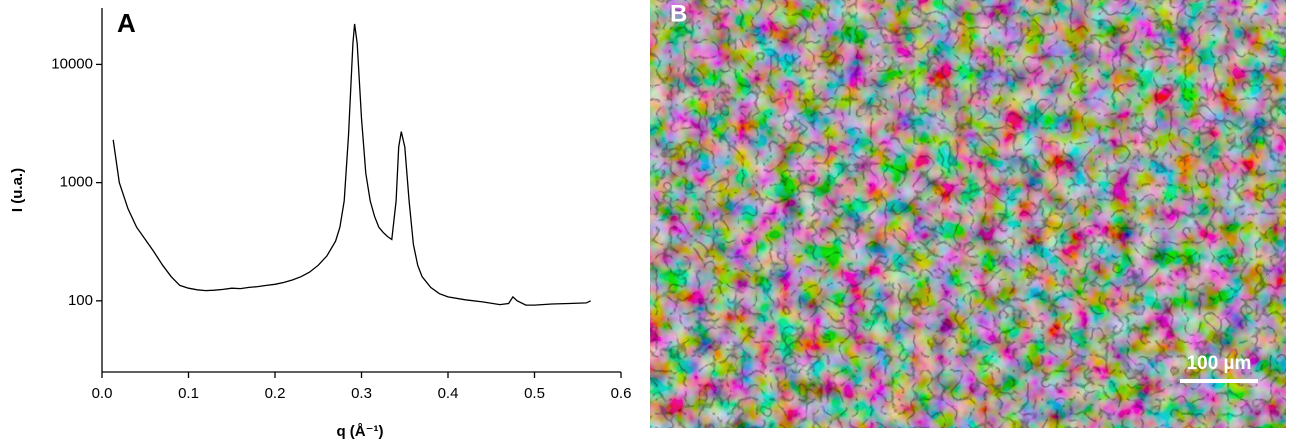  Describe the element at coordinates (76, 182) in the screenshot. I see `y-tick-label: 1000` at that location.